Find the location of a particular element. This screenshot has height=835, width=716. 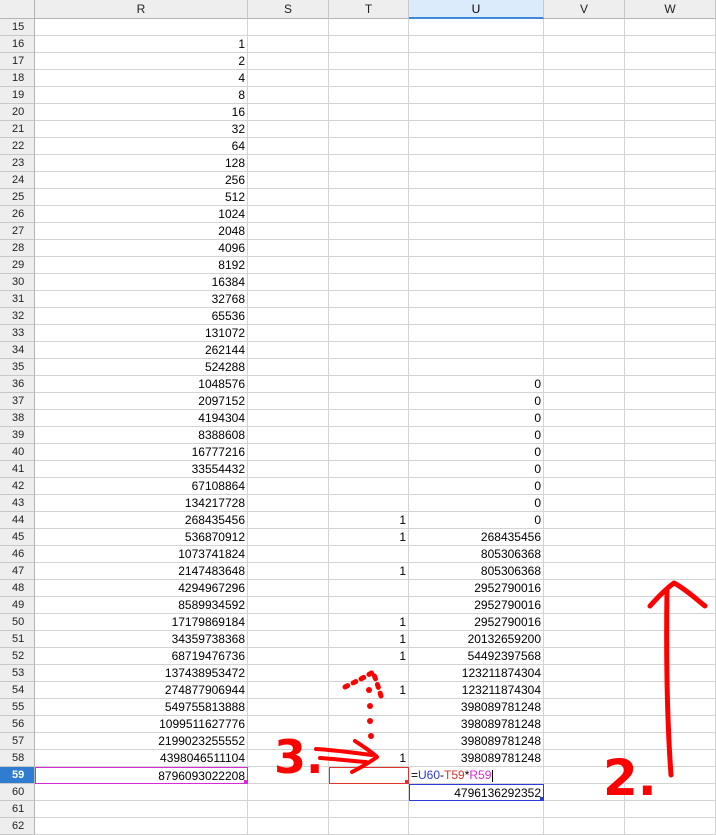

cell-r: 1048576 is located at coordinates (141, 384).